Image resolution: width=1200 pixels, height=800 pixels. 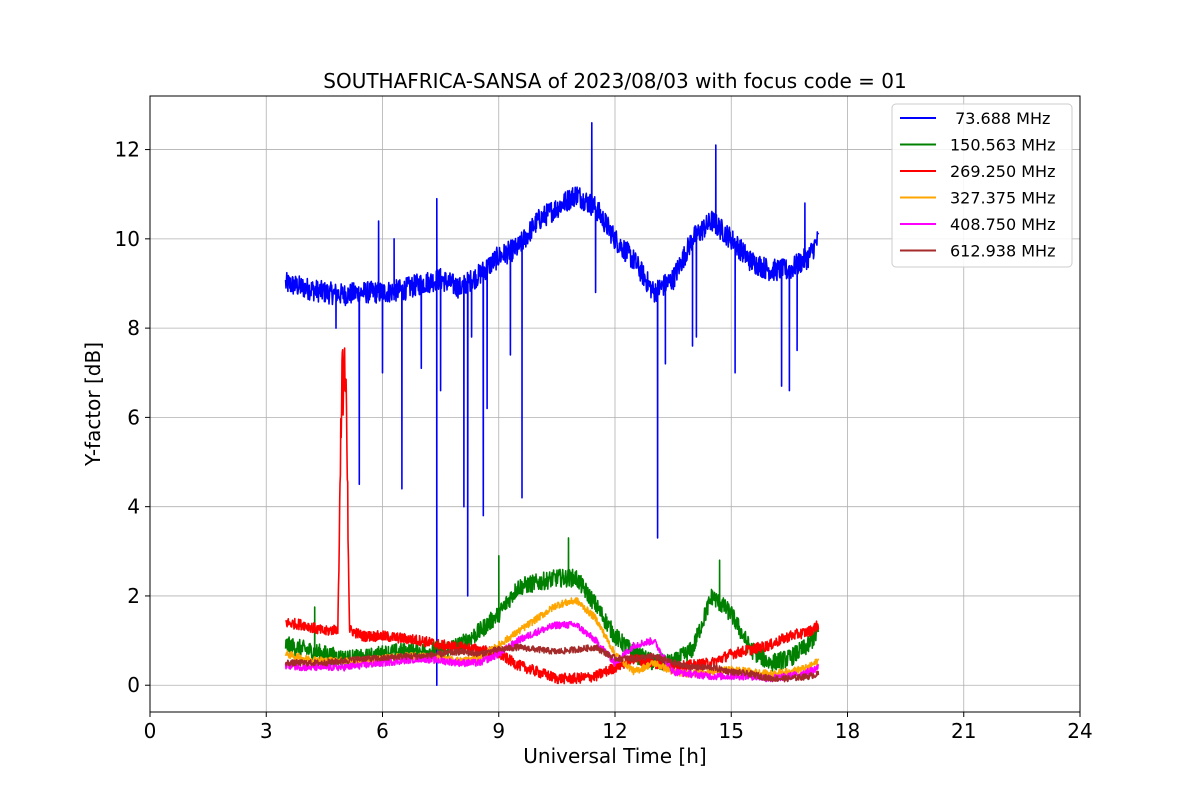 I want to click on x-axis-label: Universal Time [h], so click(x=614, y=756).